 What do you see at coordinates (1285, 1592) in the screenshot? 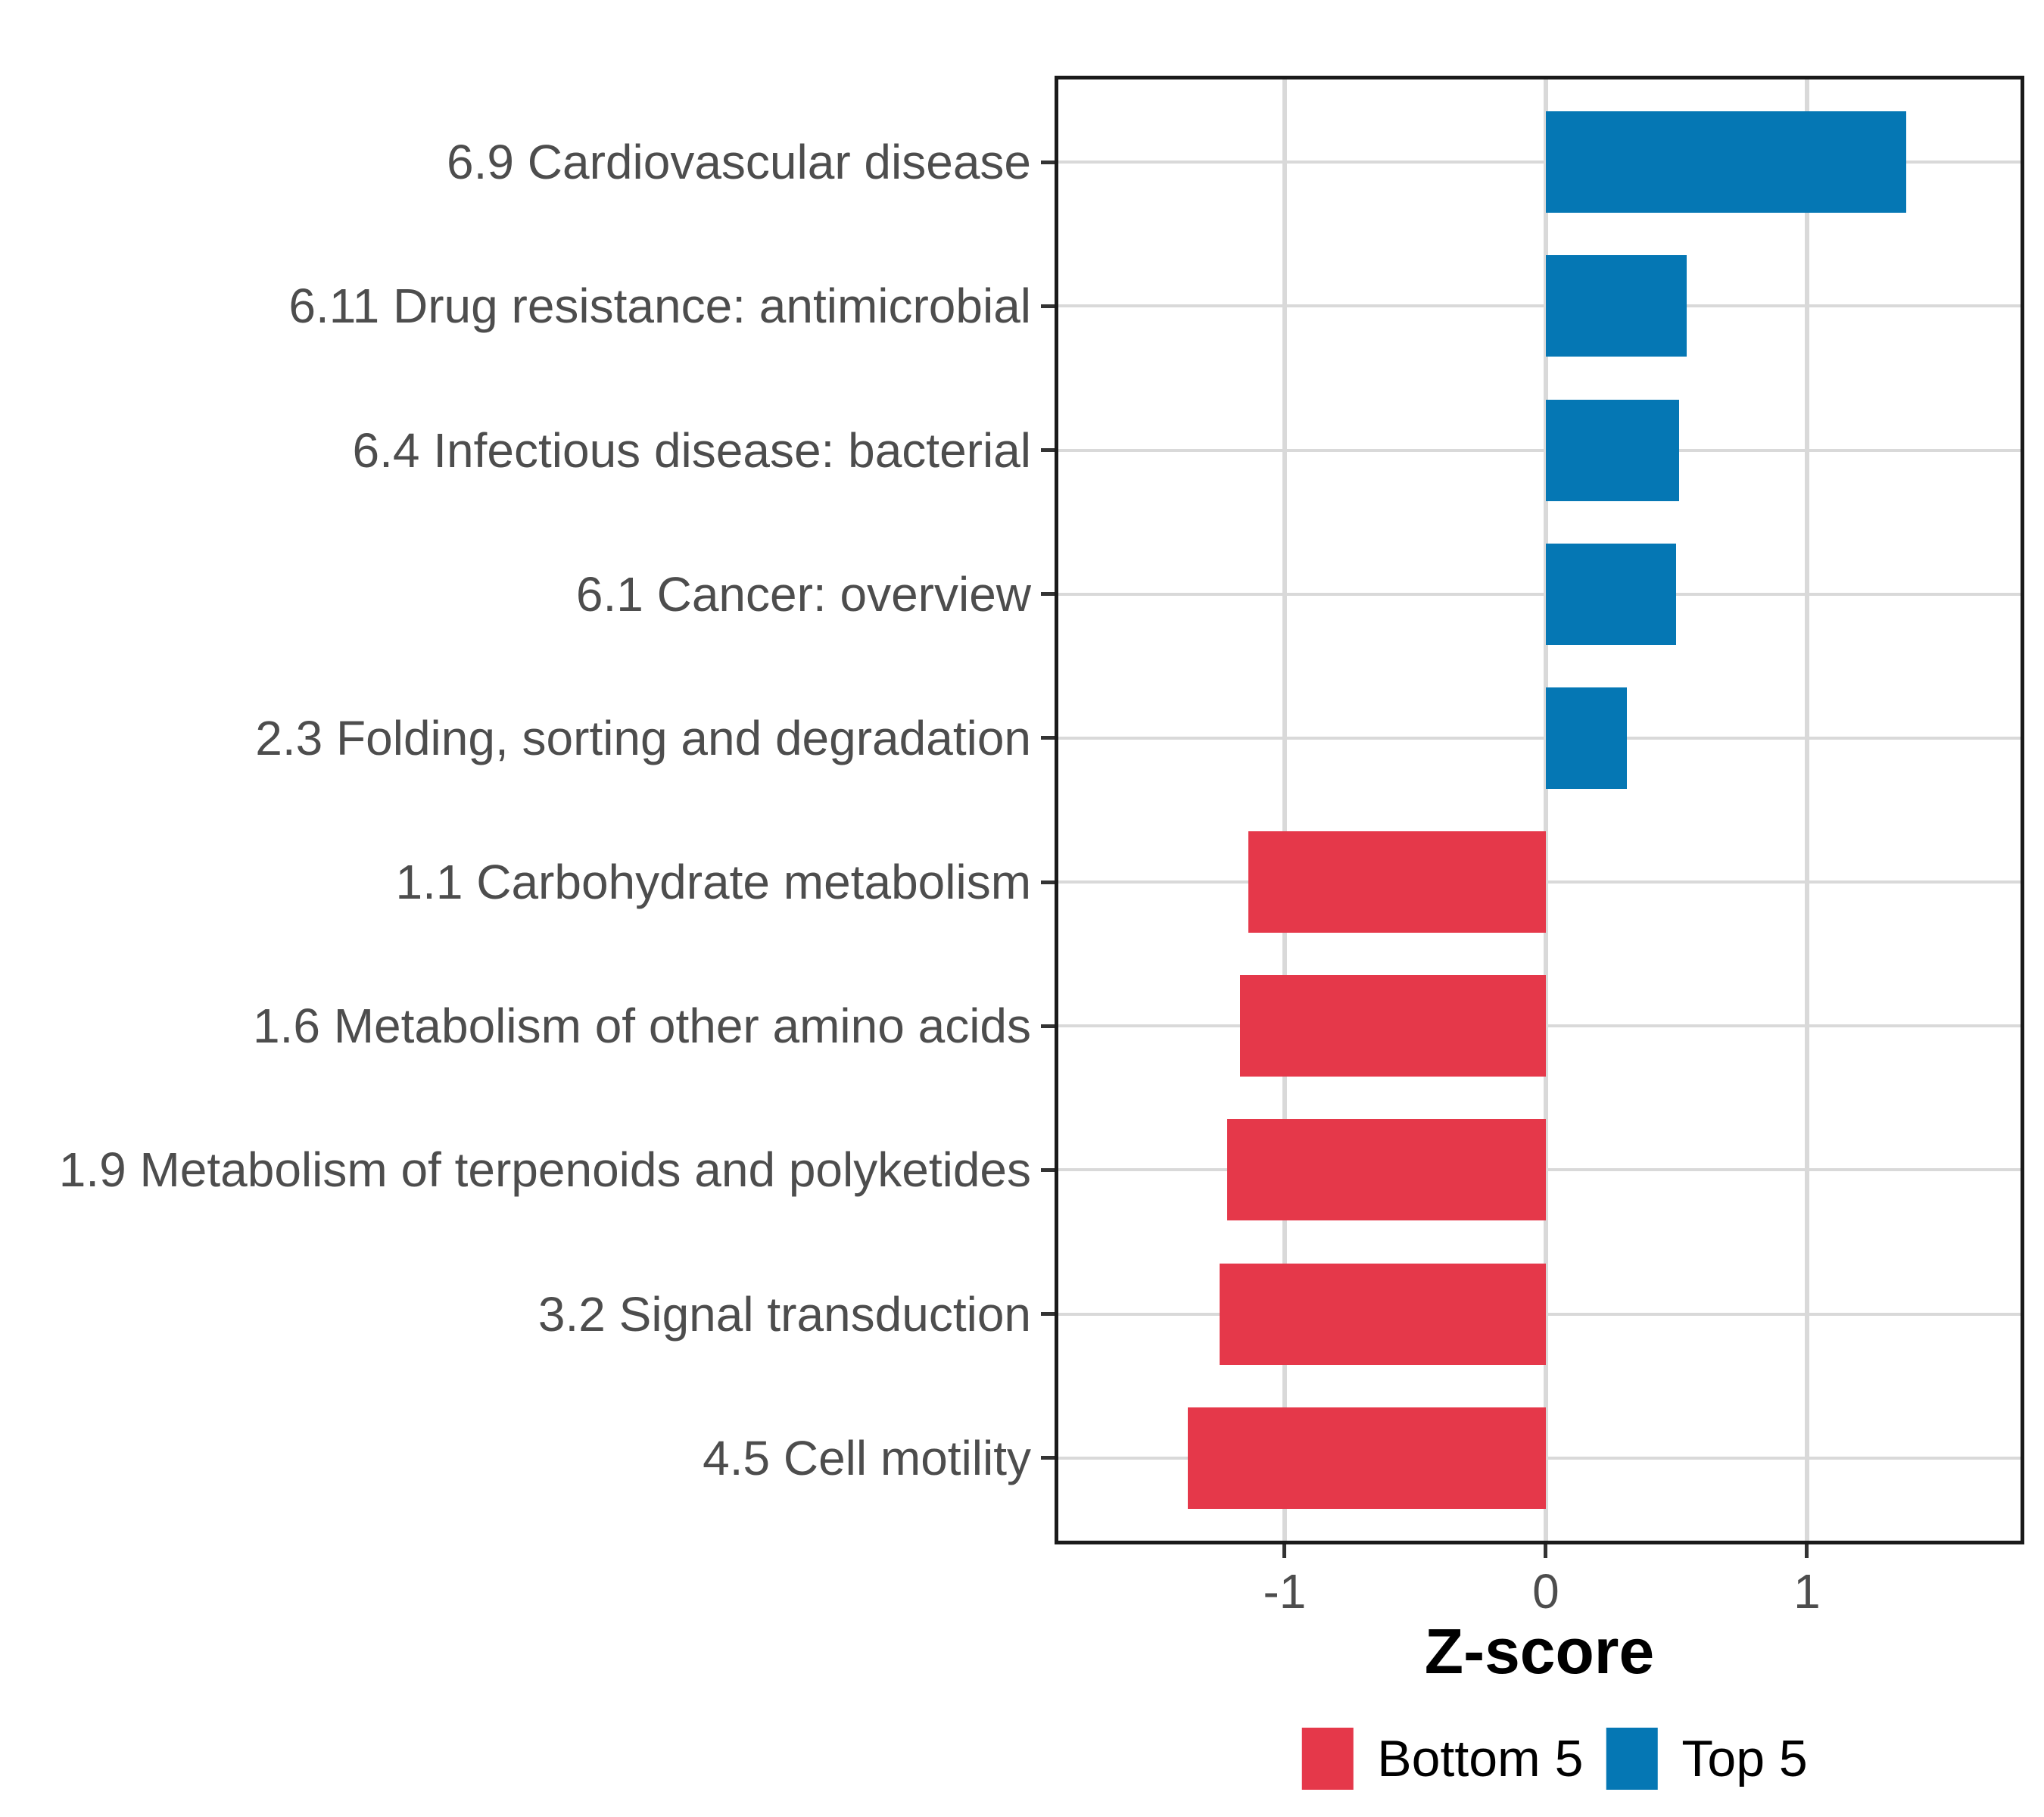
I see `x-tick-label--1: -1` at bounding box center [1285, 1592].